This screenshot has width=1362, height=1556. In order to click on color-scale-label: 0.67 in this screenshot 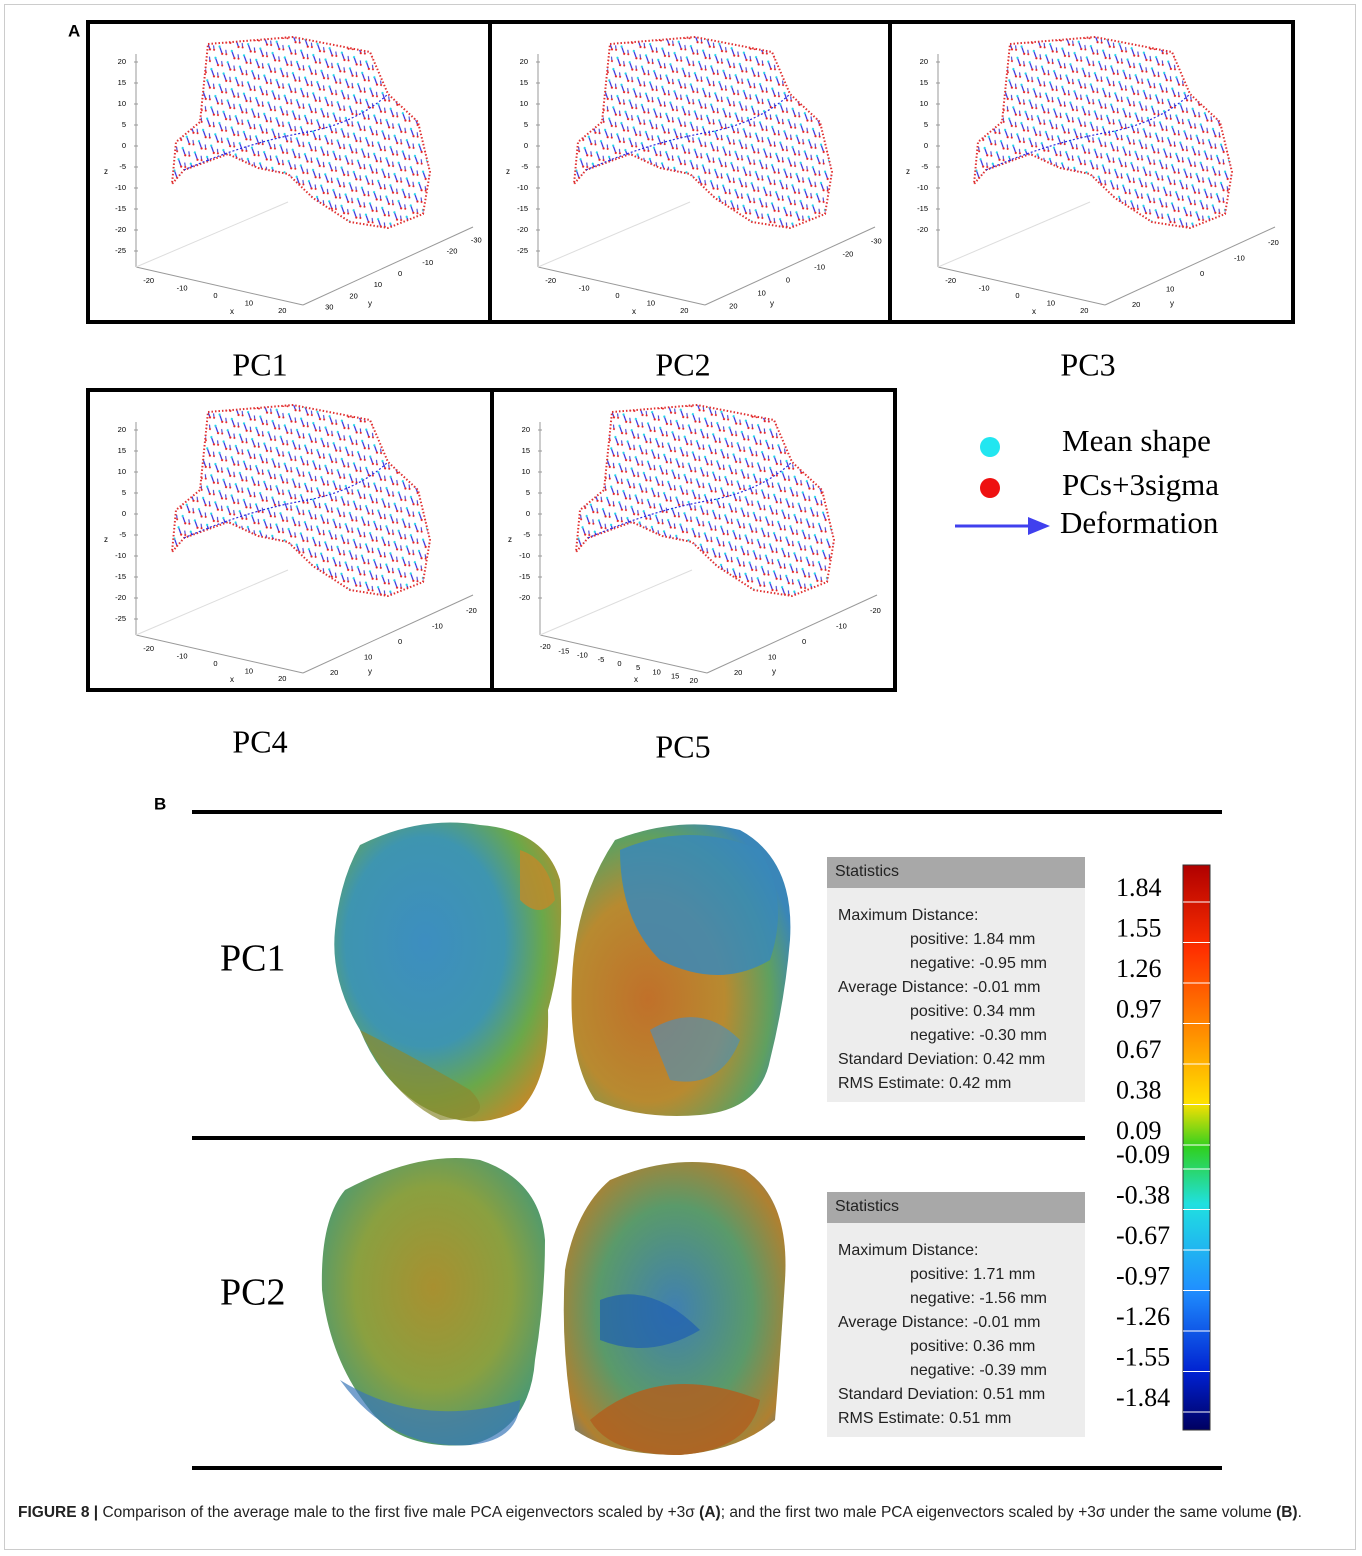, I will do `click(1139, 1049)`.